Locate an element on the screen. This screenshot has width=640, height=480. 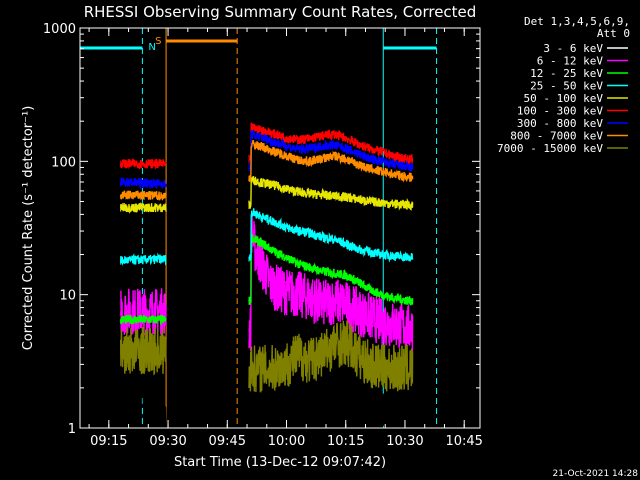
legend-header-line-2: Att 0 is located at coordinates (613, 33).